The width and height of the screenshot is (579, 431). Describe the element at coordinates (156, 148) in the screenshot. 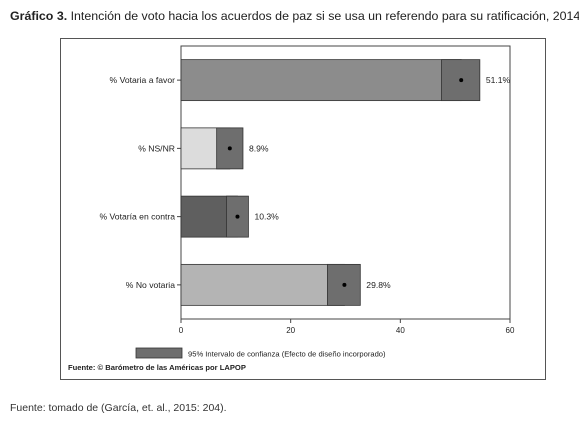

I see `category-label: % NS/NR` at that location.